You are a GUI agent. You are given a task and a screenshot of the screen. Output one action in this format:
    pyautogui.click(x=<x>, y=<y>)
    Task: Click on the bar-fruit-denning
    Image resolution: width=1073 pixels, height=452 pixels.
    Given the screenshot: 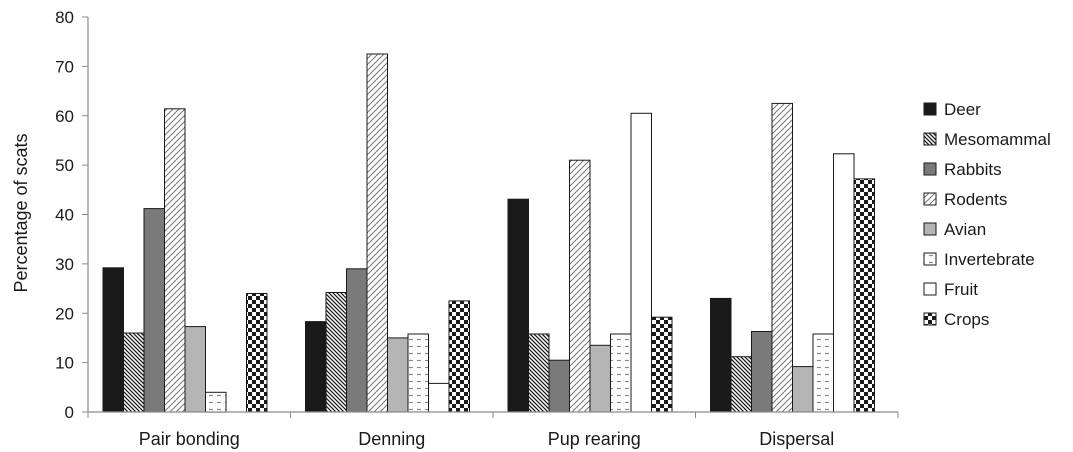 What is the action you would take?
    pyautogui.click(x=439, y=397)
    